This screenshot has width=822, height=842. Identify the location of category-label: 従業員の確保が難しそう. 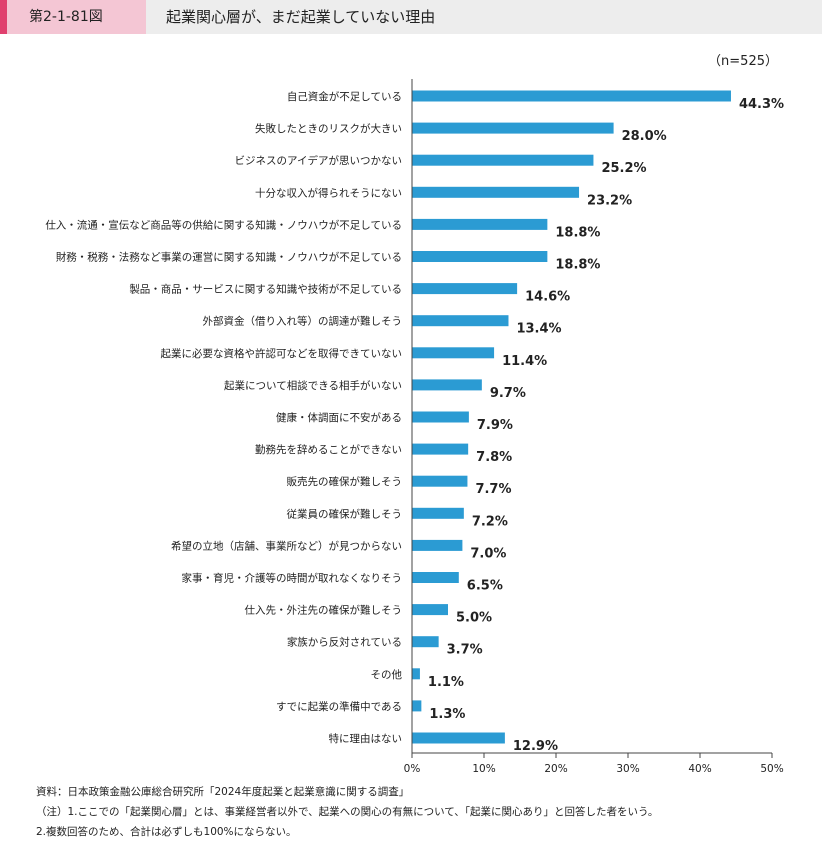
(345, 513).